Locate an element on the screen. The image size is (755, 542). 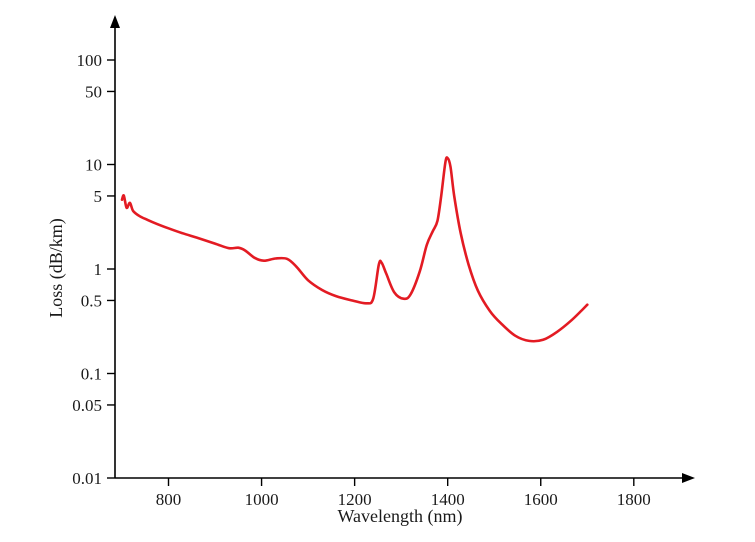
x-tick-label: 1400 is located at coordinates (448, 499).